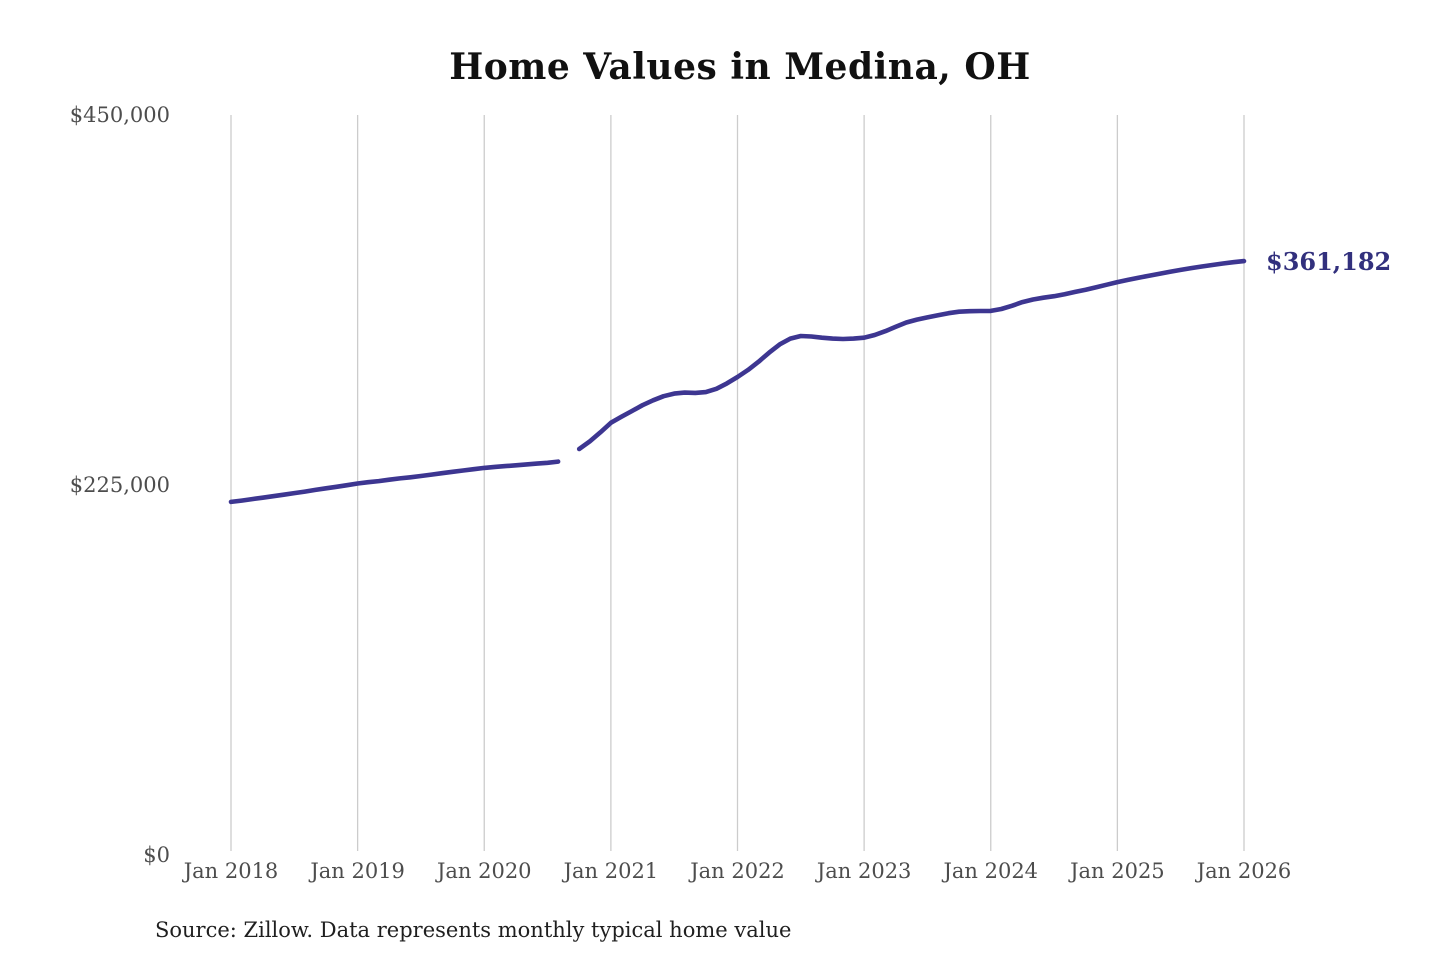 This screenshot has height=960, width=1440. What do you see at coordinates (119, 485) in the screenshot?
I see `y-tick-label: $225,000` at bounding box center [119, 485].